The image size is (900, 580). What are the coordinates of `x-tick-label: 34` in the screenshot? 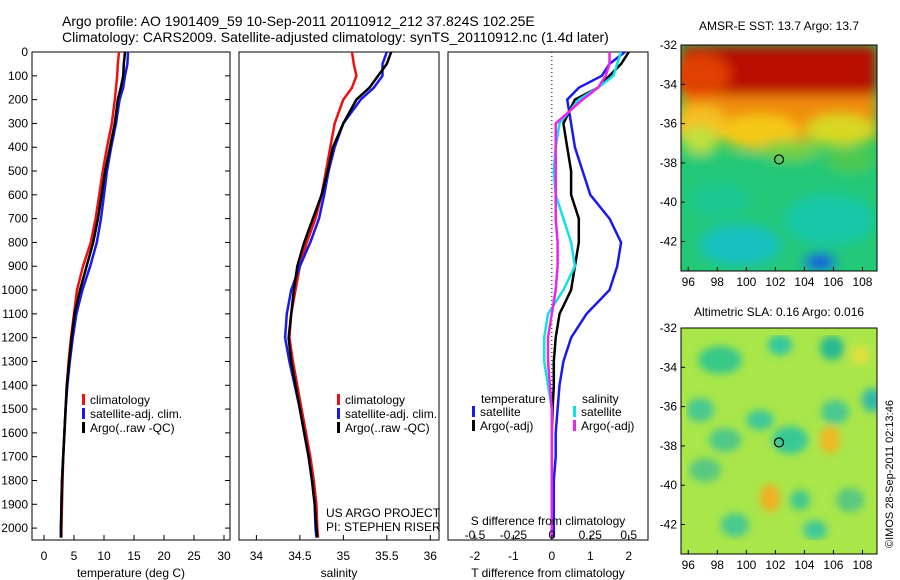 It's located at (257, 556).